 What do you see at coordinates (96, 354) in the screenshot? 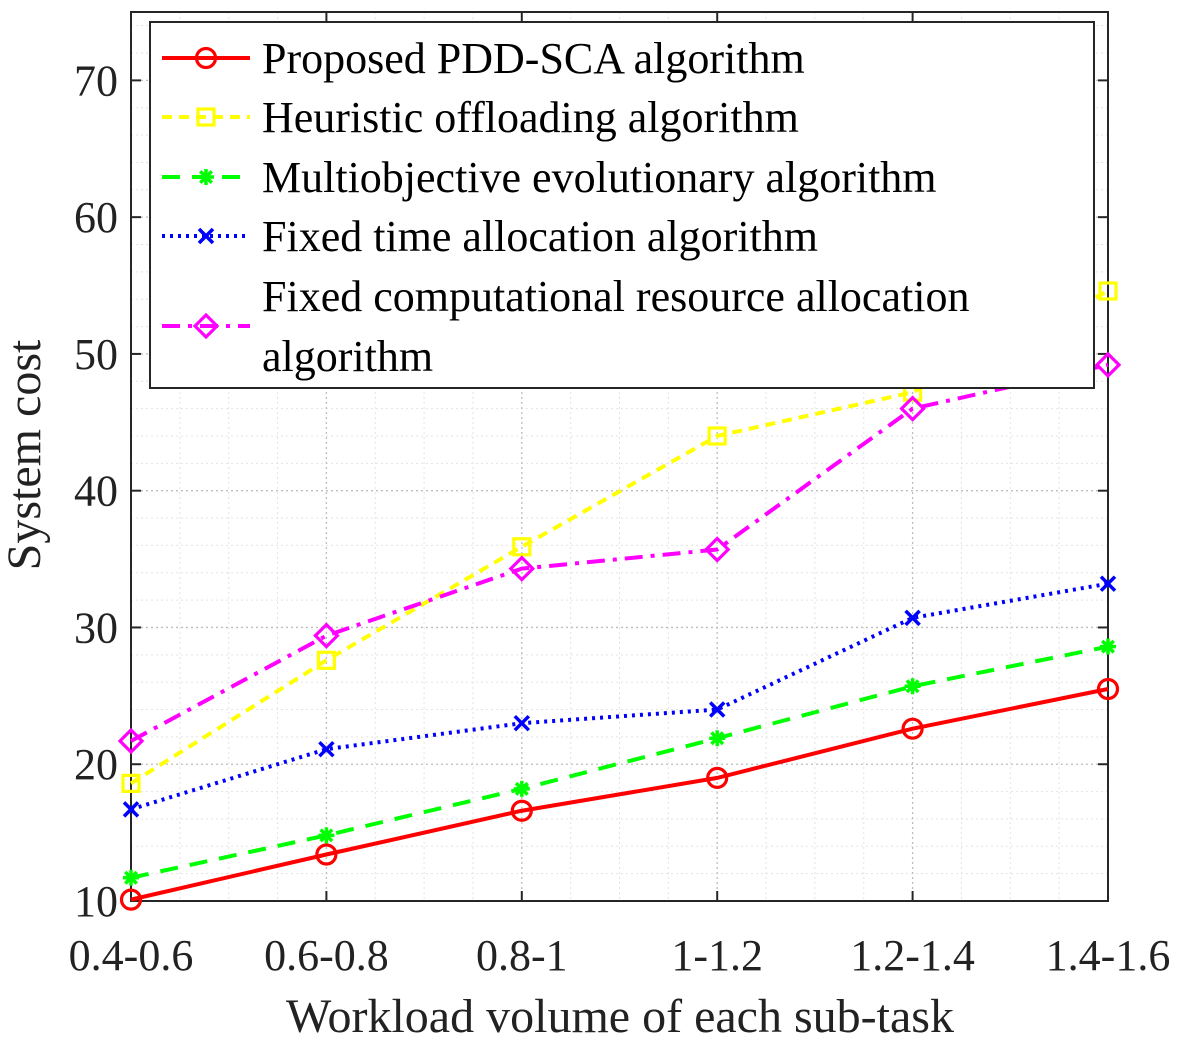
I see `y-tick-label: 50` at bounding box center [96, 354].